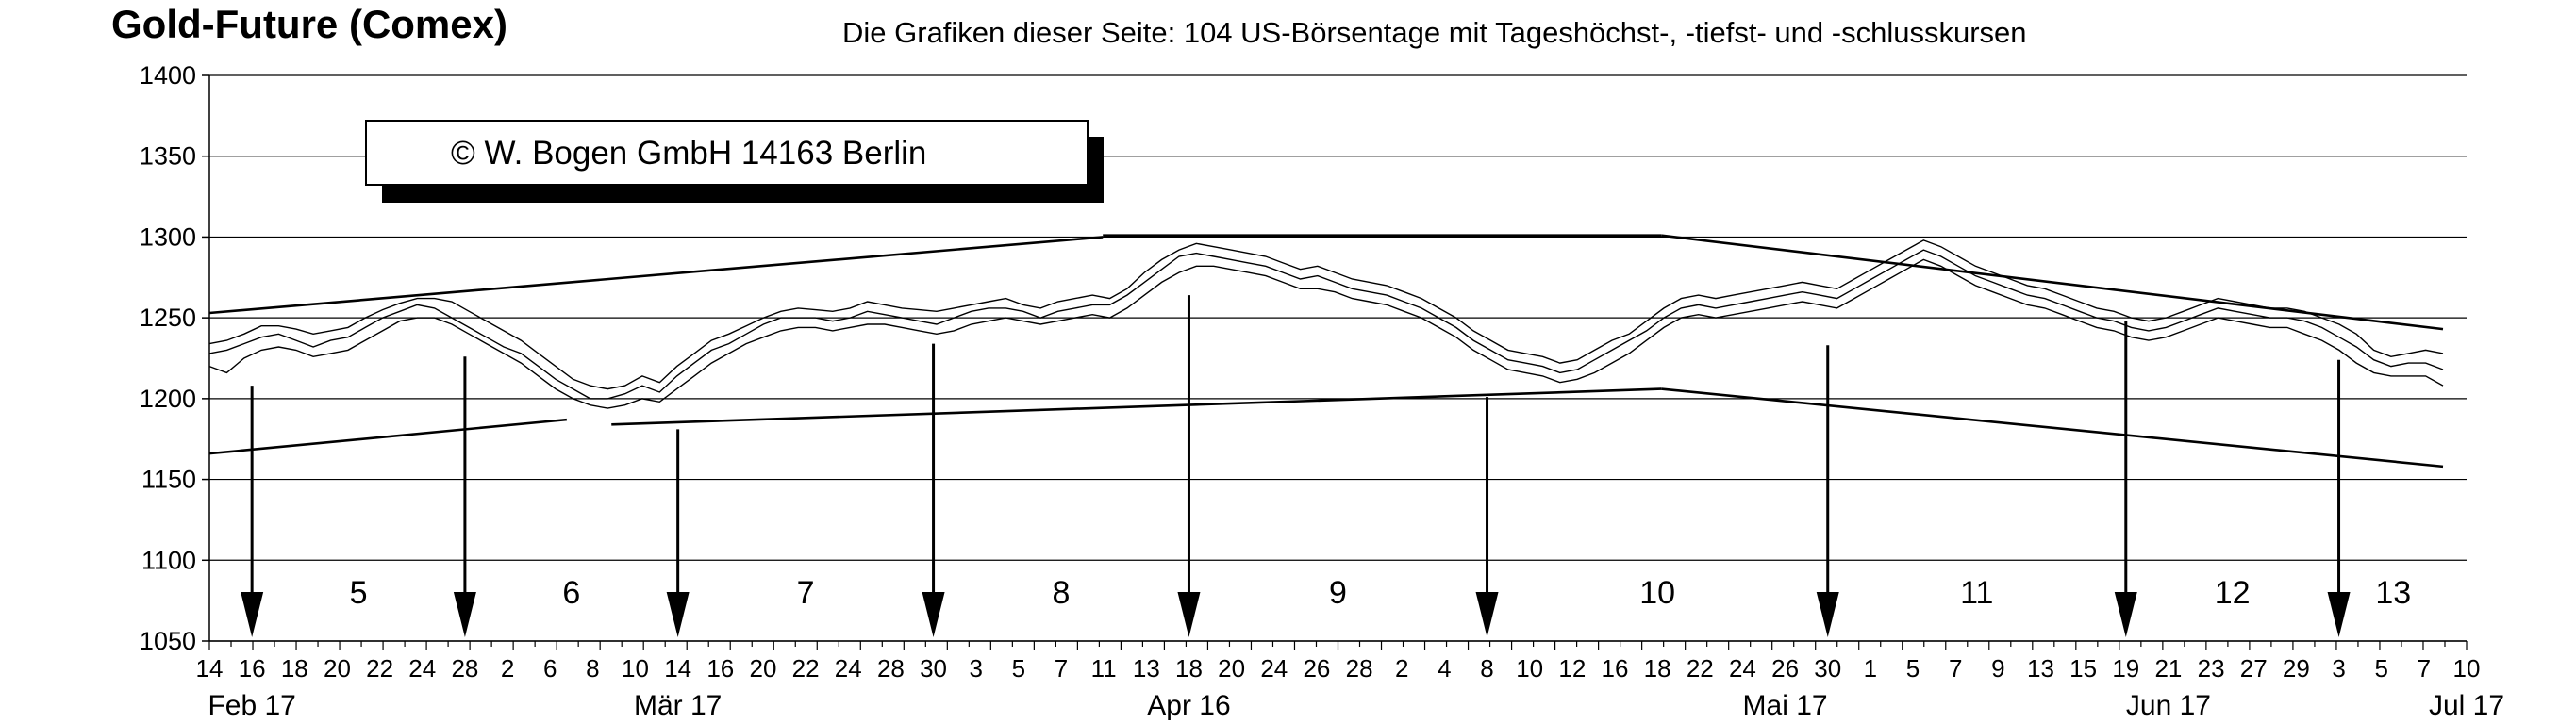  What do you see at coordinates (210, 668) in the screenshot?
I see `x-tick-label: 14` at bounding box center [210, 668].